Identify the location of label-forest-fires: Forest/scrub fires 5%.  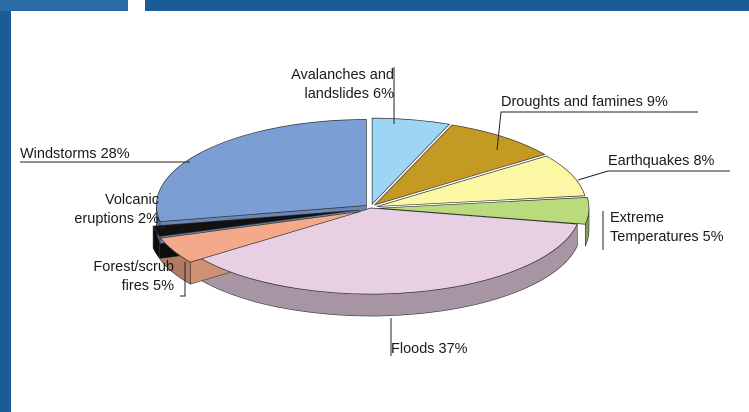
(133, 276).